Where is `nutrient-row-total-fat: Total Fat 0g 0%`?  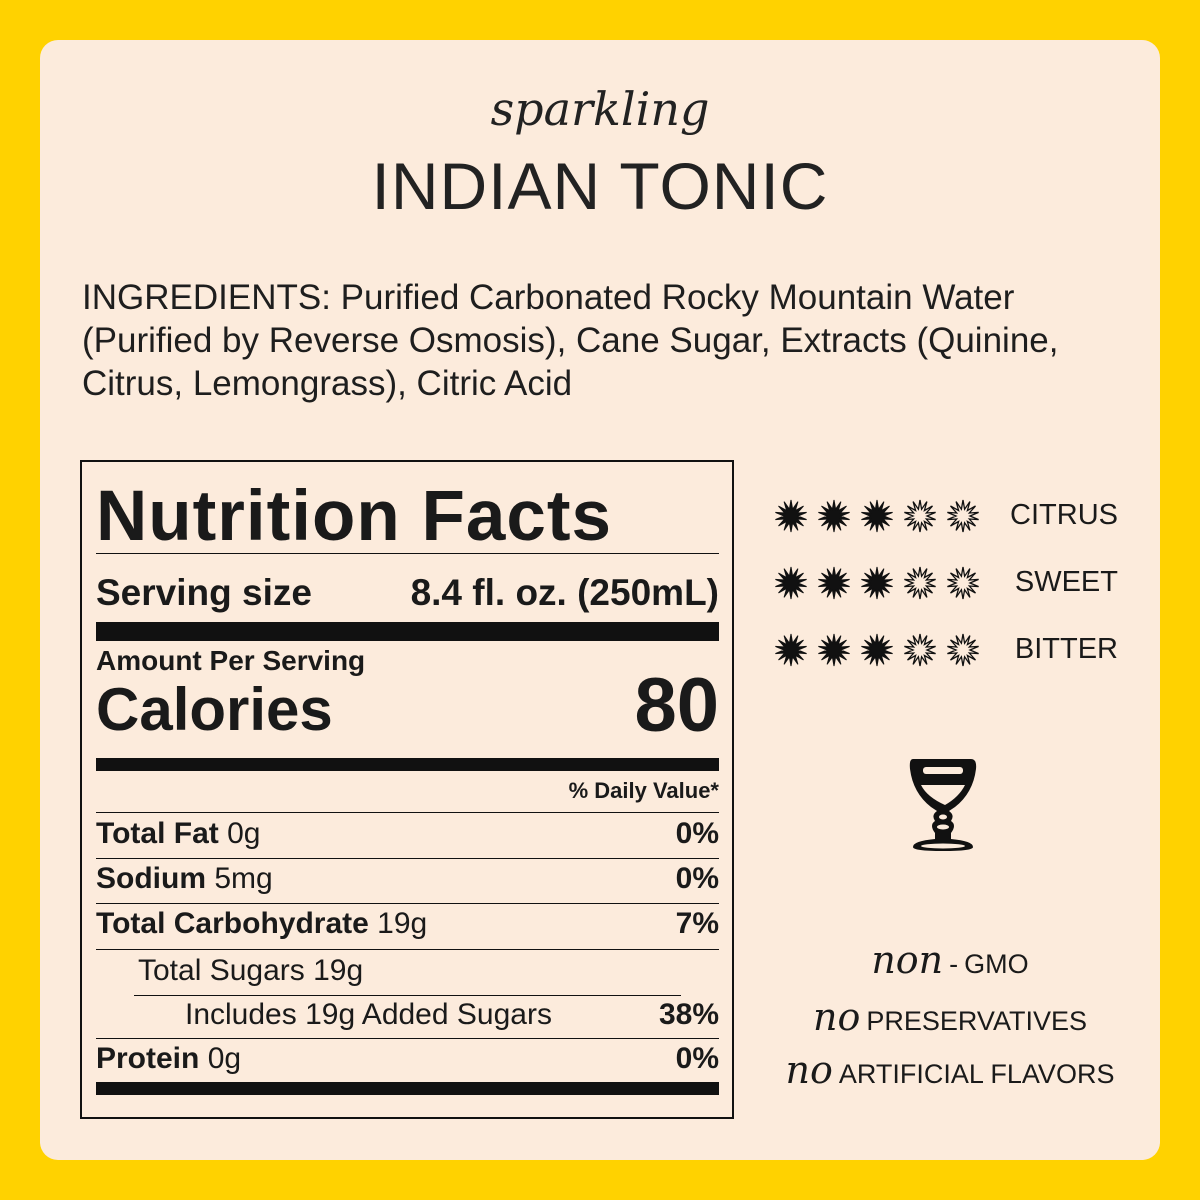 nutrient-row-total-fat: Total Fat 0g 0% is located at coordinates (407, 833).